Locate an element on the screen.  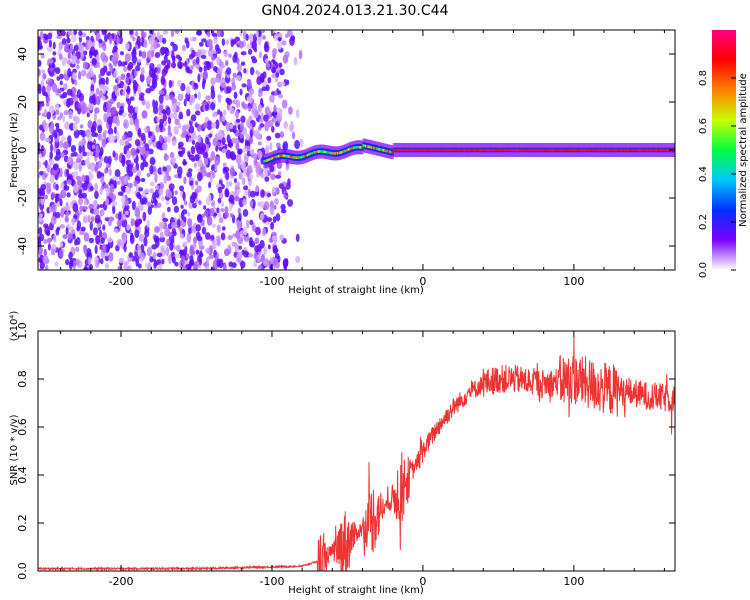
snr-y-label: SNR (10 * v/v) is located at coordinates (14, 449).